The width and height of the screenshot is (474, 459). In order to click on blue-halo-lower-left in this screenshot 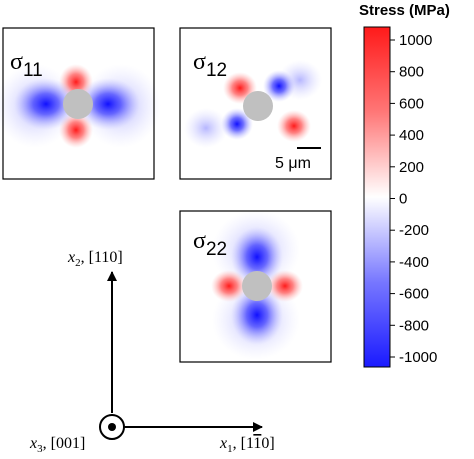, I will do `click(206, 128)`.